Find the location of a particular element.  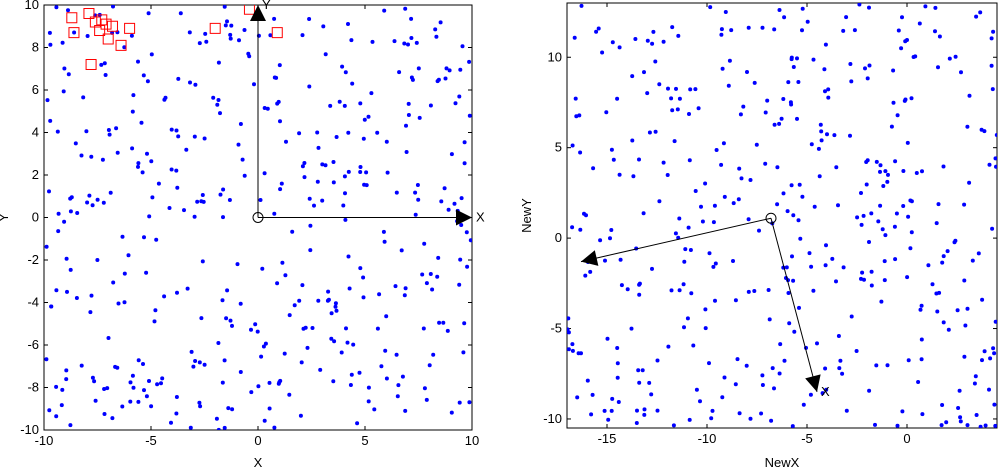

highlighted-point is located at coordinates (121, 45).